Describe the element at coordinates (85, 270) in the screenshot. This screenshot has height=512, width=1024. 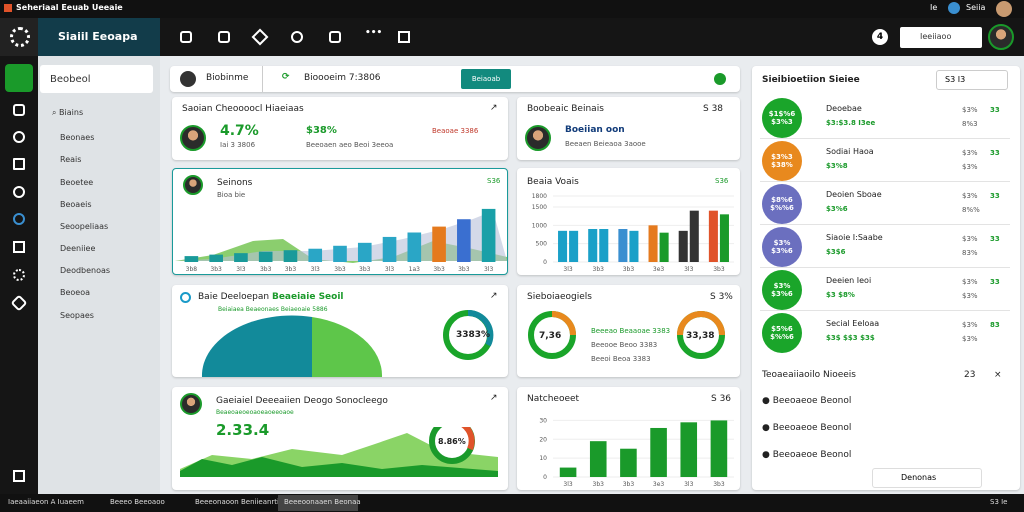
I see `menu-item: Deodbenoas` at that location.